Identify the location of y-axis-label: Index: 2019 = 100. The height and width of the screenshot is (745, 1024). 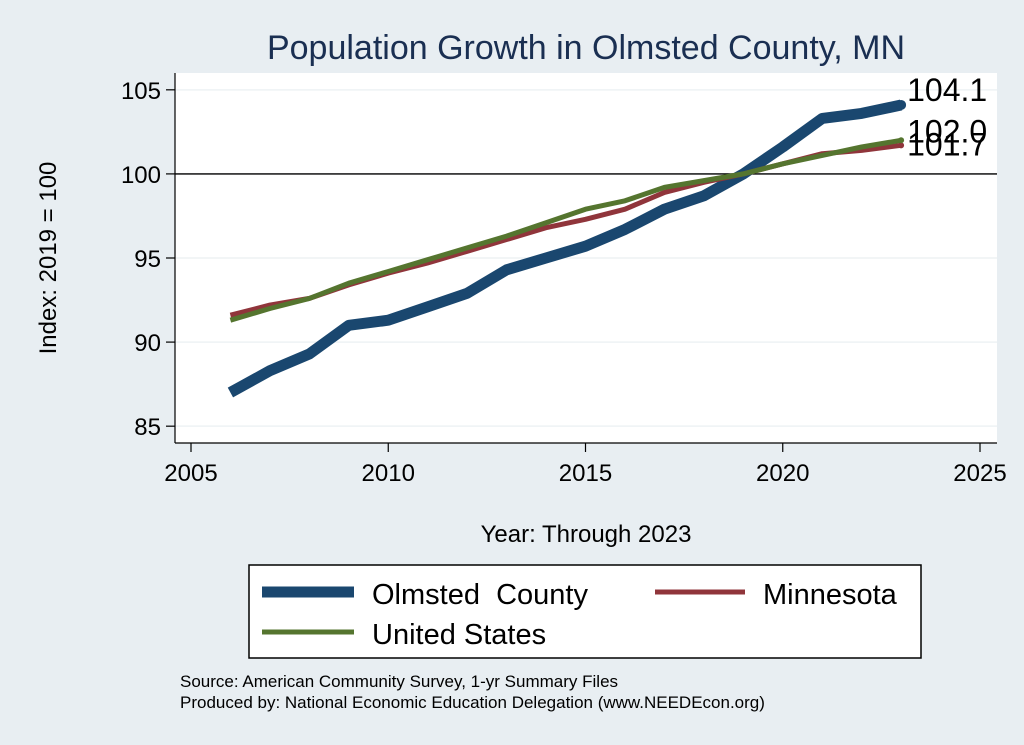
(48, 258).